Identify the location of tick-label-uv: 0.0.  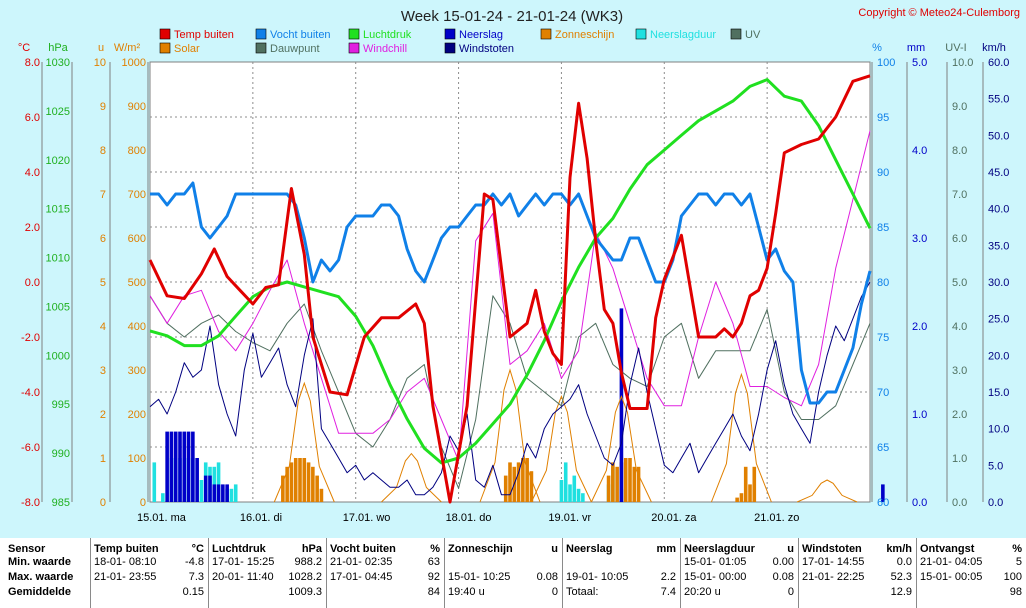
(959, 503).